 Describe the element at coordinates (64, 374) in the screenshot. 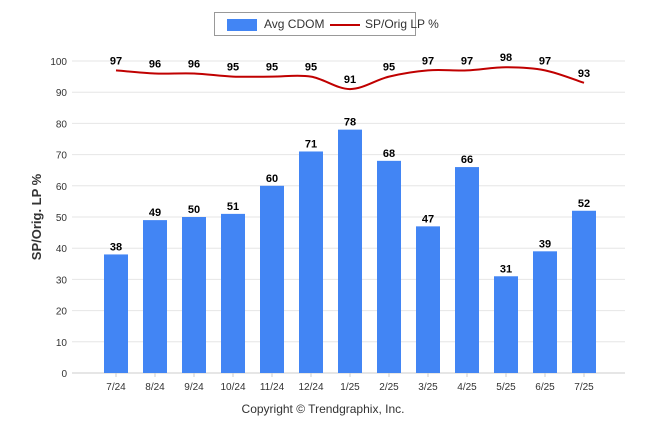

I see `y-tick-label: 0` at that location.